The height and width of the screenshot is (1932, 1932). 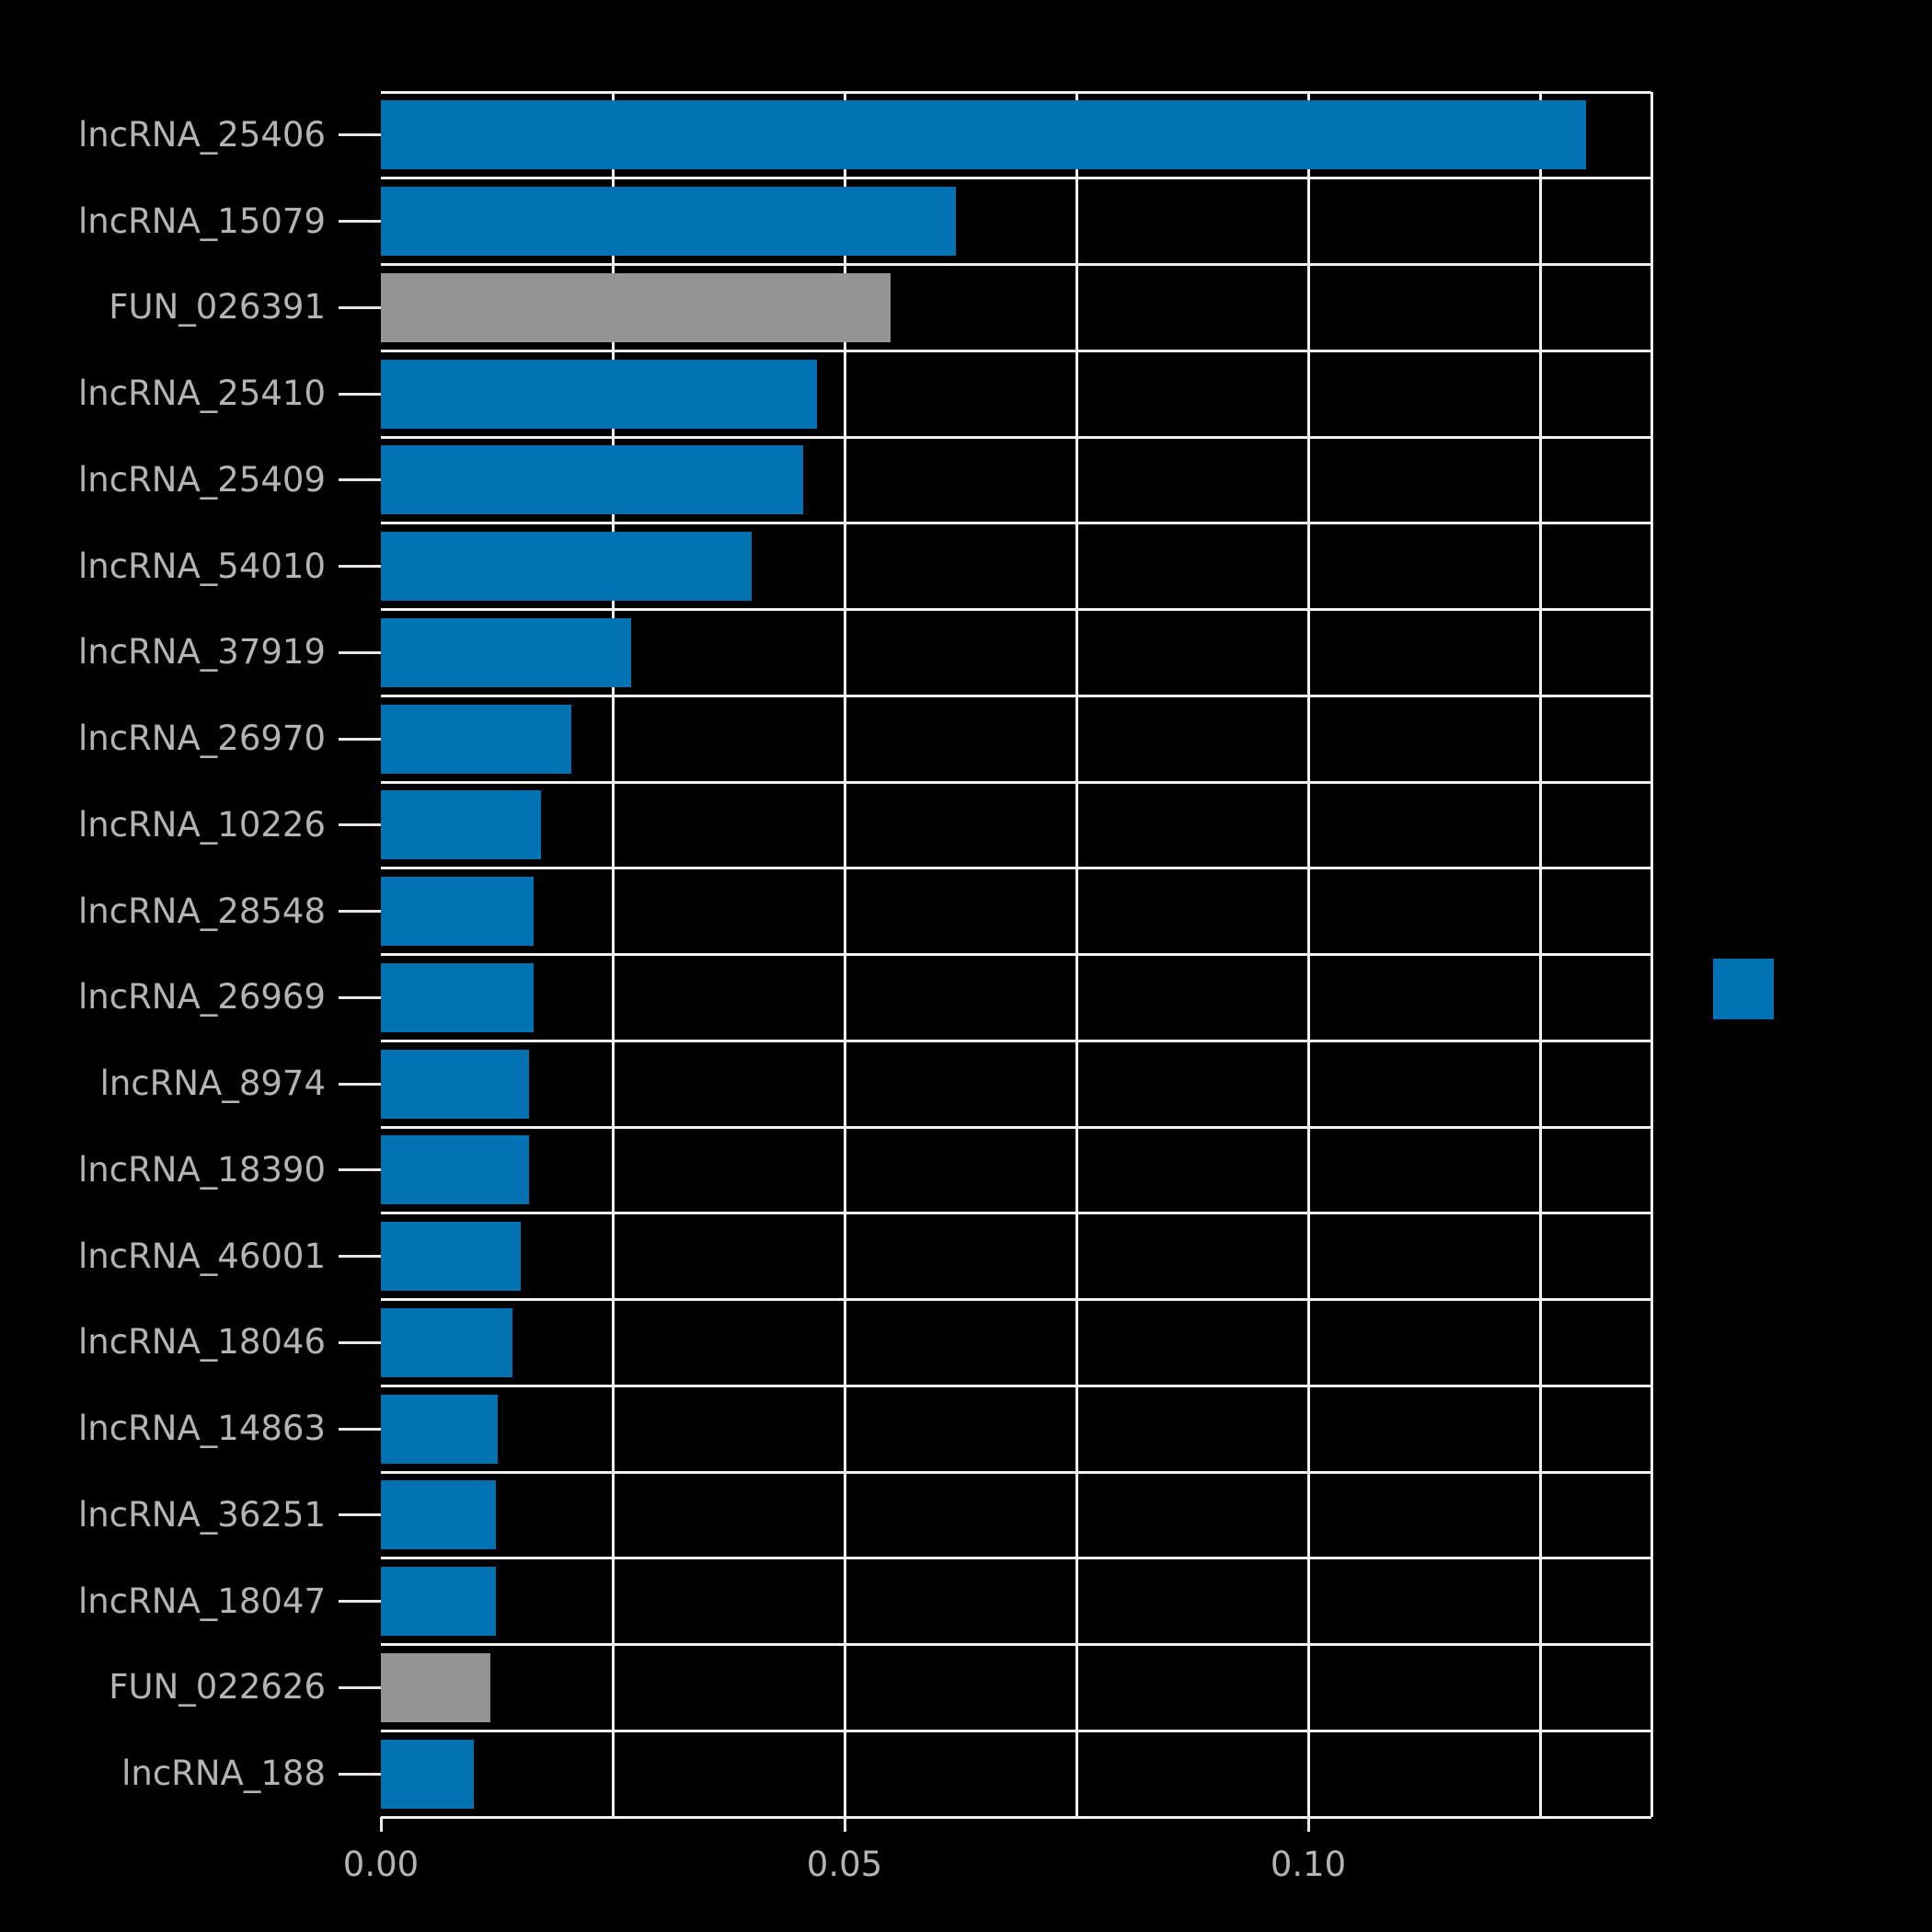 I want to click on y-axis-label-lncRNA_36251: lncRNA_36251, so click(x=202, y=1514).